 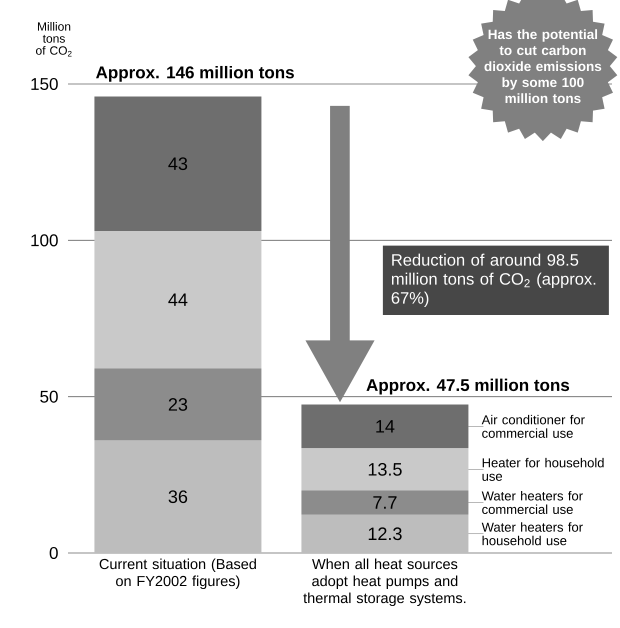 I want to click on y-tick-label: 150, so click(x=44, y=84).